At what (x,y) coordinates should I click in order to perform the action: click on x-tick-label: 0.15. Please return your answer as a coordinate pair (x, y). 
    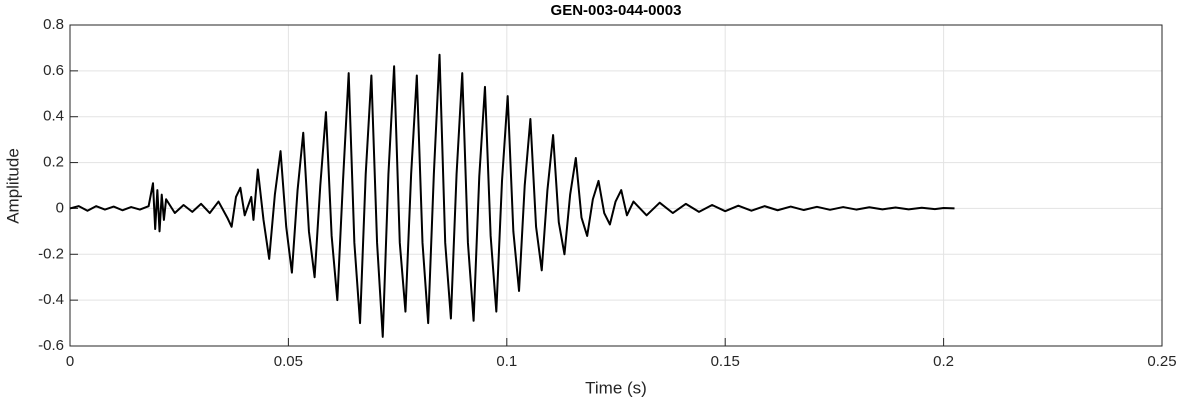
    Looking at the image, I should click on (725, 361).